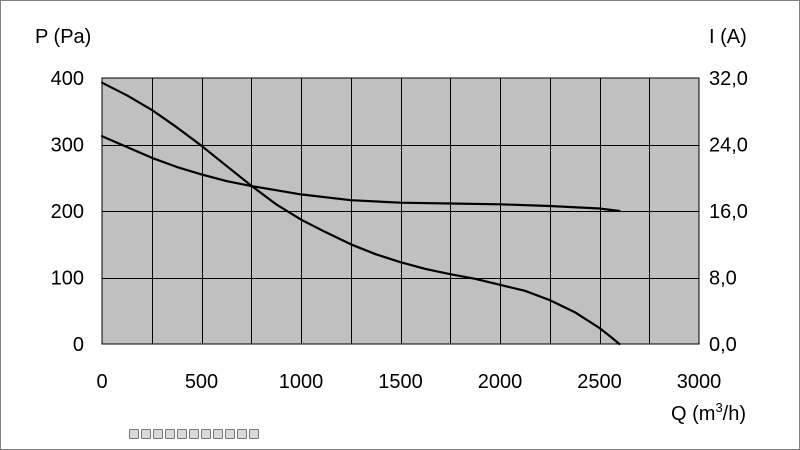  What do you see at coordinates (182, 434) in the screenshot?
I see `map-icon` at bounding box center [182, 434].